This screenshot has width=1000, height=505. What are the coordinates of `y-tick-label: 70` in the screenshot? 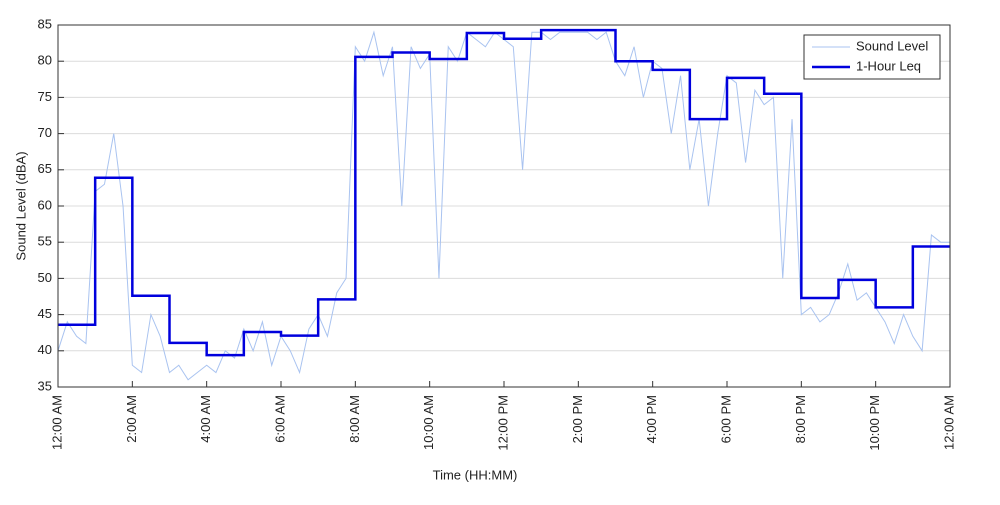 It's located at (45, 132).